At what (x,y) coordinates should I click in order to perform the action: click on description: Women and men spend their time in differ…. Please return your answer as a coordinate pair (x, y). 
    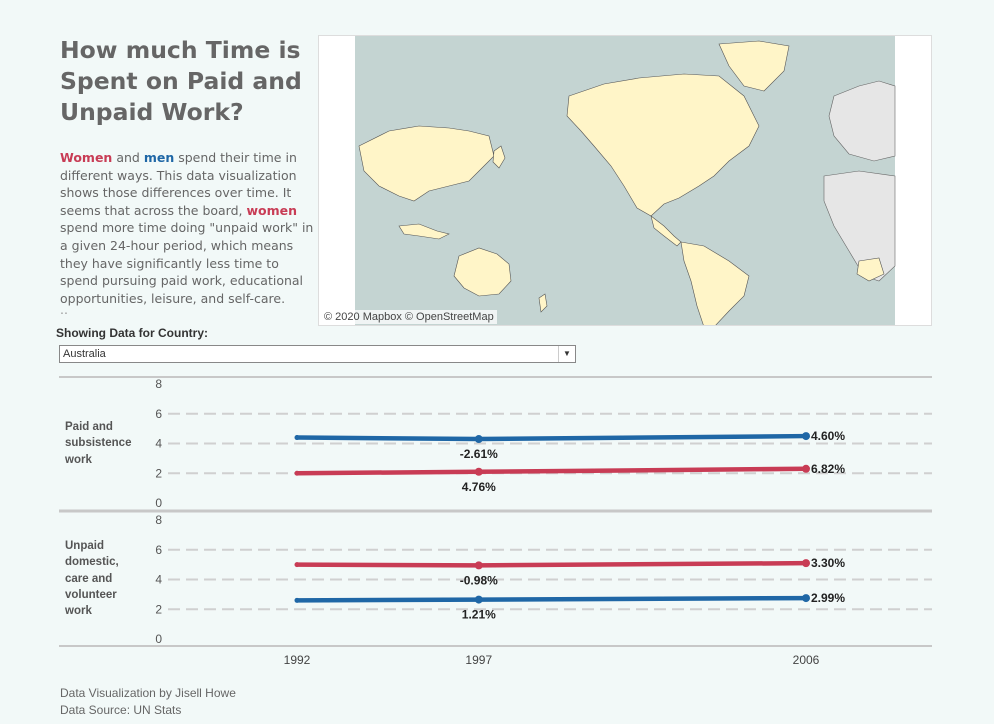
    Looking at the image, I should click on (189, 233).